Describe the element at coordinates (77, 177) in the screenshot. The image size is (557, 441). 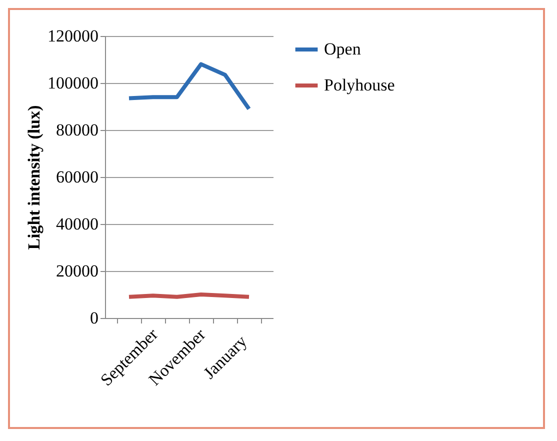
I see `y-tick-label: 60000` at that location.